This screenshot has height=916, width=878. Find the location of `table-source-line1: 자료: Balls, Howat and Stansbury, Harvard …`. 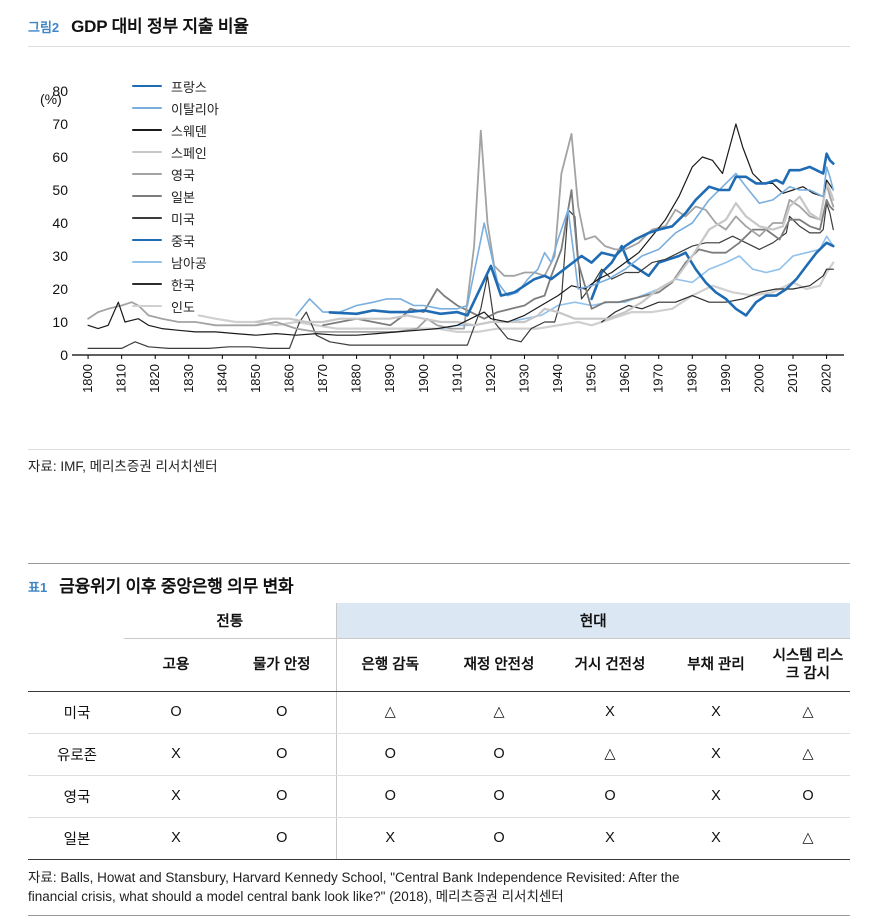

table-source-line1: 자료: Balls, Howat and Stansbury, Harvard … is located at coordinates (354, 877).